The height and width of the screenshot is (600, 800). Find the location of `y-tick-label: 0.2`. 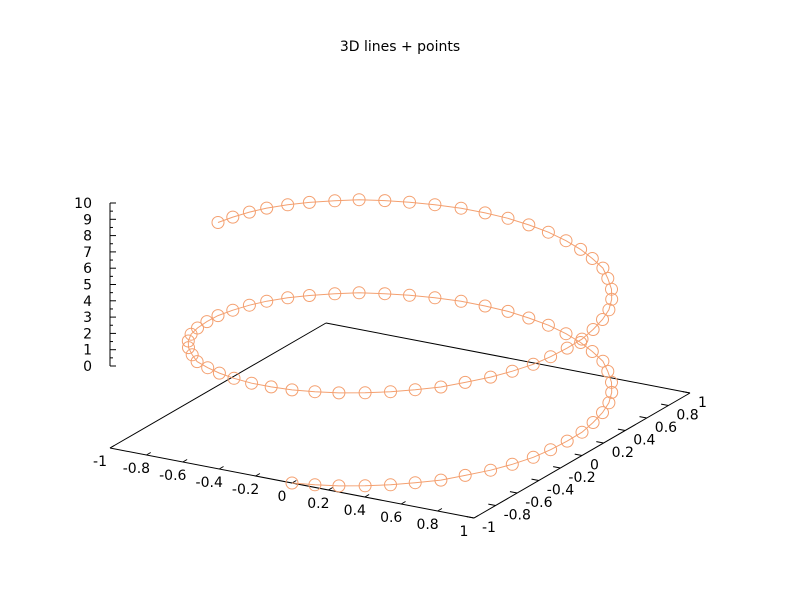

y-tick-label: 0.2 is located at coordinates (623, 453).